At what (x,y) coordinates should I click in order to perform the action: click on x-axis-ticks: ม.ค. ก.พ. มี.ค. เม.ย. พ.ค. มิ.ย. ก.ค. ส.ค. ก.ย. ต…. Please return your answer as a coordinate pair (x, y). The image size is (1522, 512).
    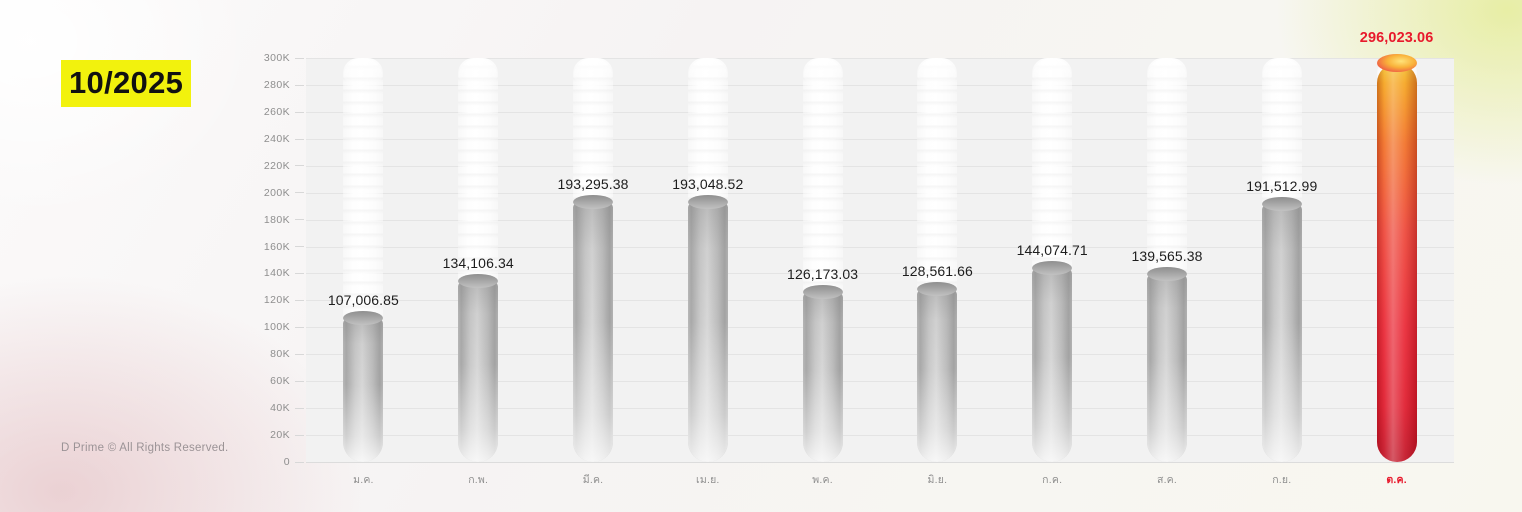
    Looking at the image, I should click on (880, 483).